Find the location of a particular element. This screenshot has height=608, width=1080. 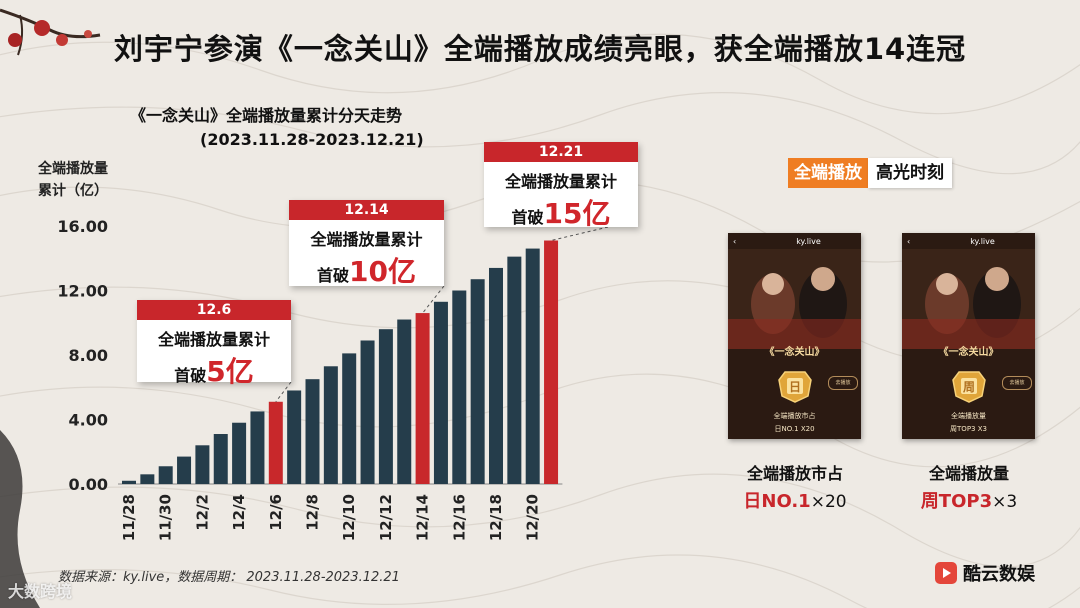

brand-name: 酷云数娱 is located at coordinates (999, 574).